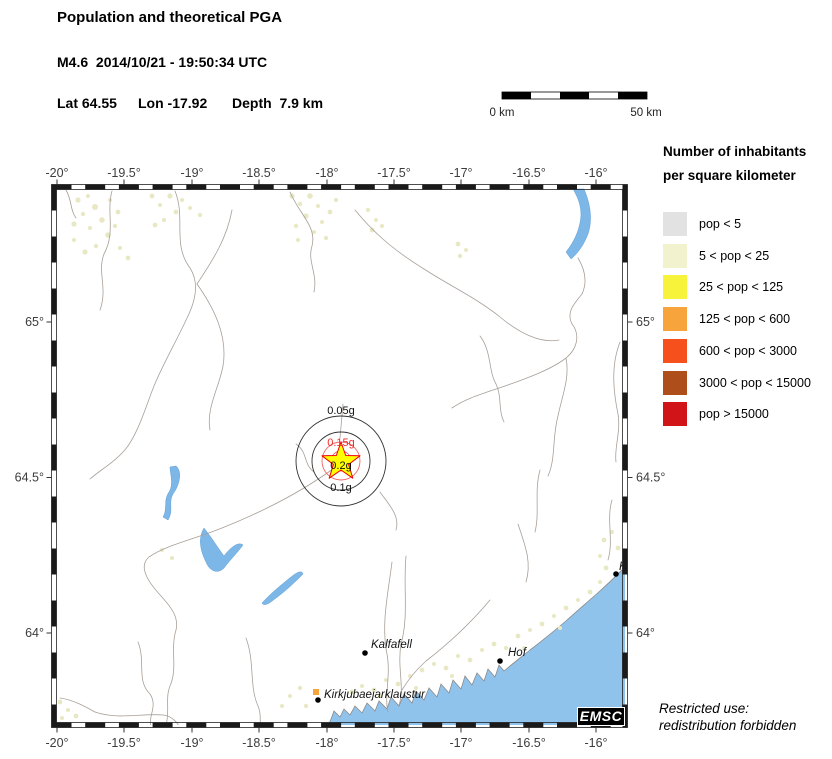  I want to click on restricted-use-line2: redistribution forbidden, so click(728, 725).